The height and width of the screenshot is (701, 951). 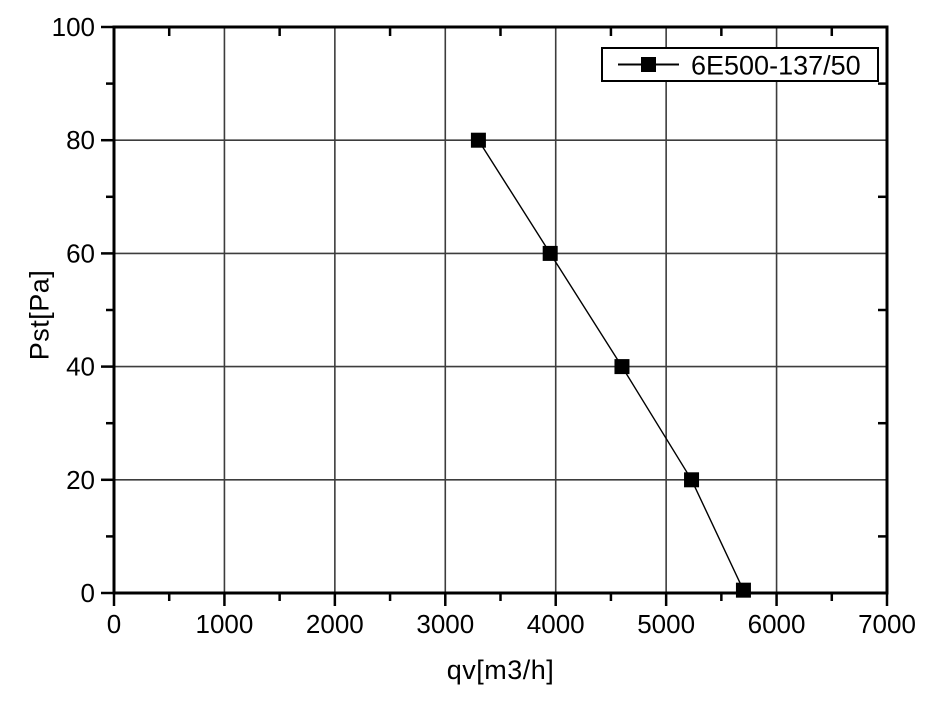 I want to click on x-tick-label: 4000, so click(x=556, y=624).